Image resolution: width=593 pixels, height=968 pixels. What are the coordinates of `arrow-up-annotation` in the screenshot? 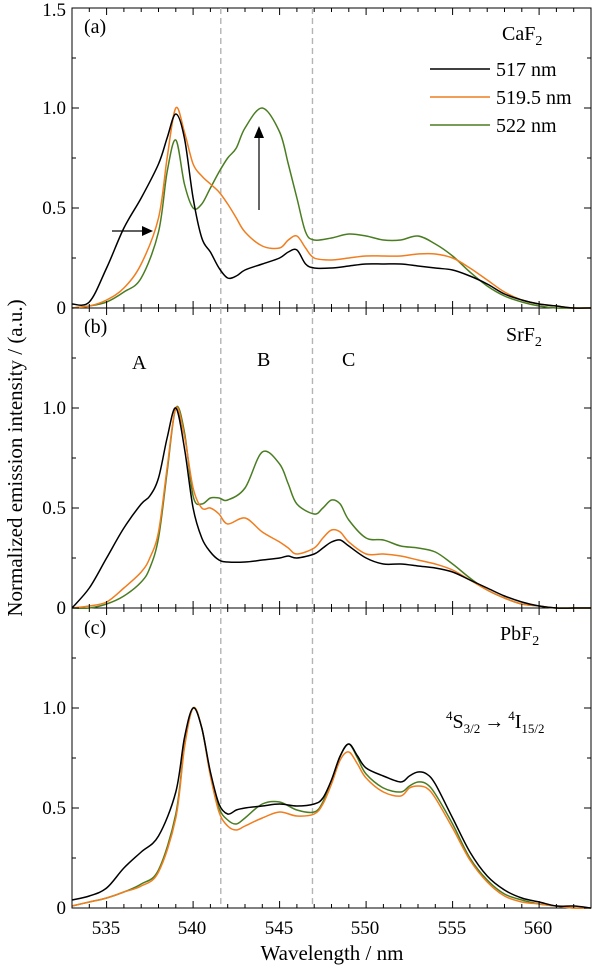 It's located at (259, 168).